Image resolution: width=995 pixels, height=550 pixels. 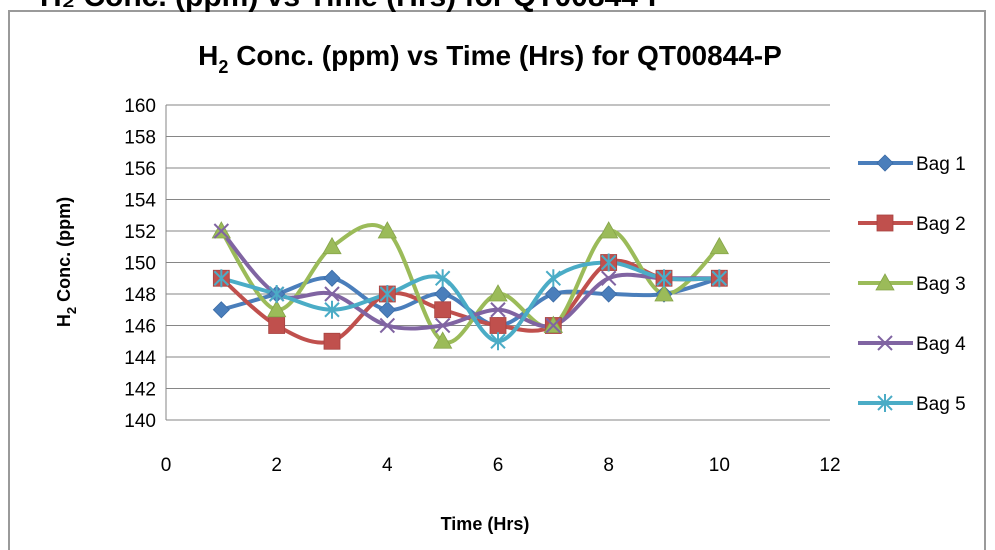 What do you see at coordinates (140, 232) in the screenshot?
I see `y-tick-label-152: 152` at bounding box center [140, 232].